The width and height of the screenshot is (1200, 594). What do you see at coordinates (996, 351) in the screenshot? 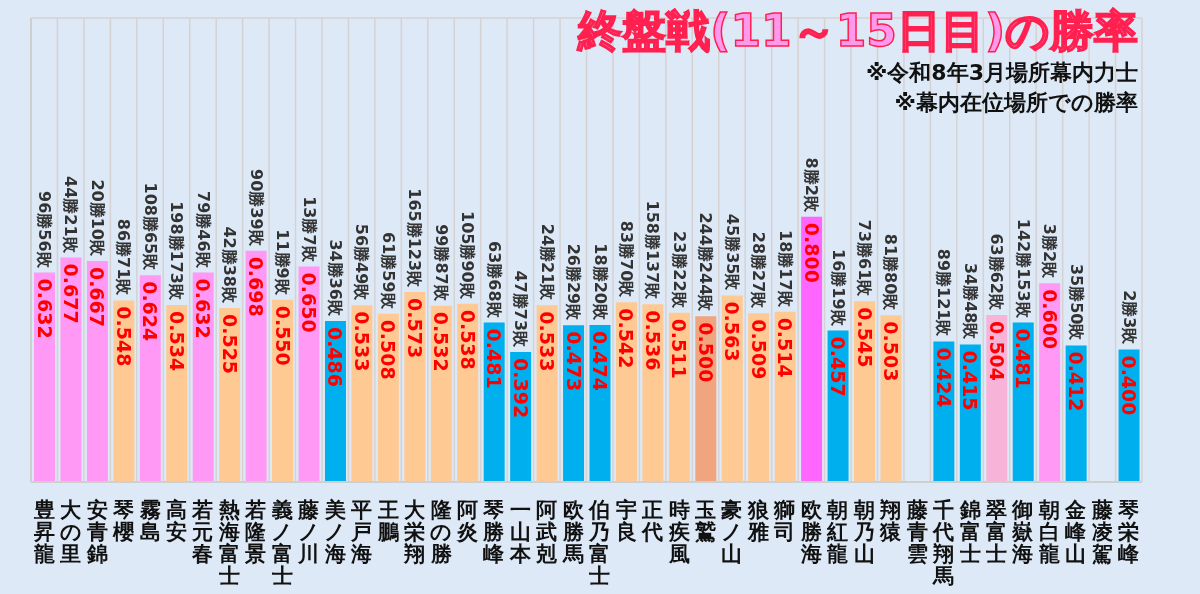
I see `data-label: 0.504` at bounding box center [996, 351].